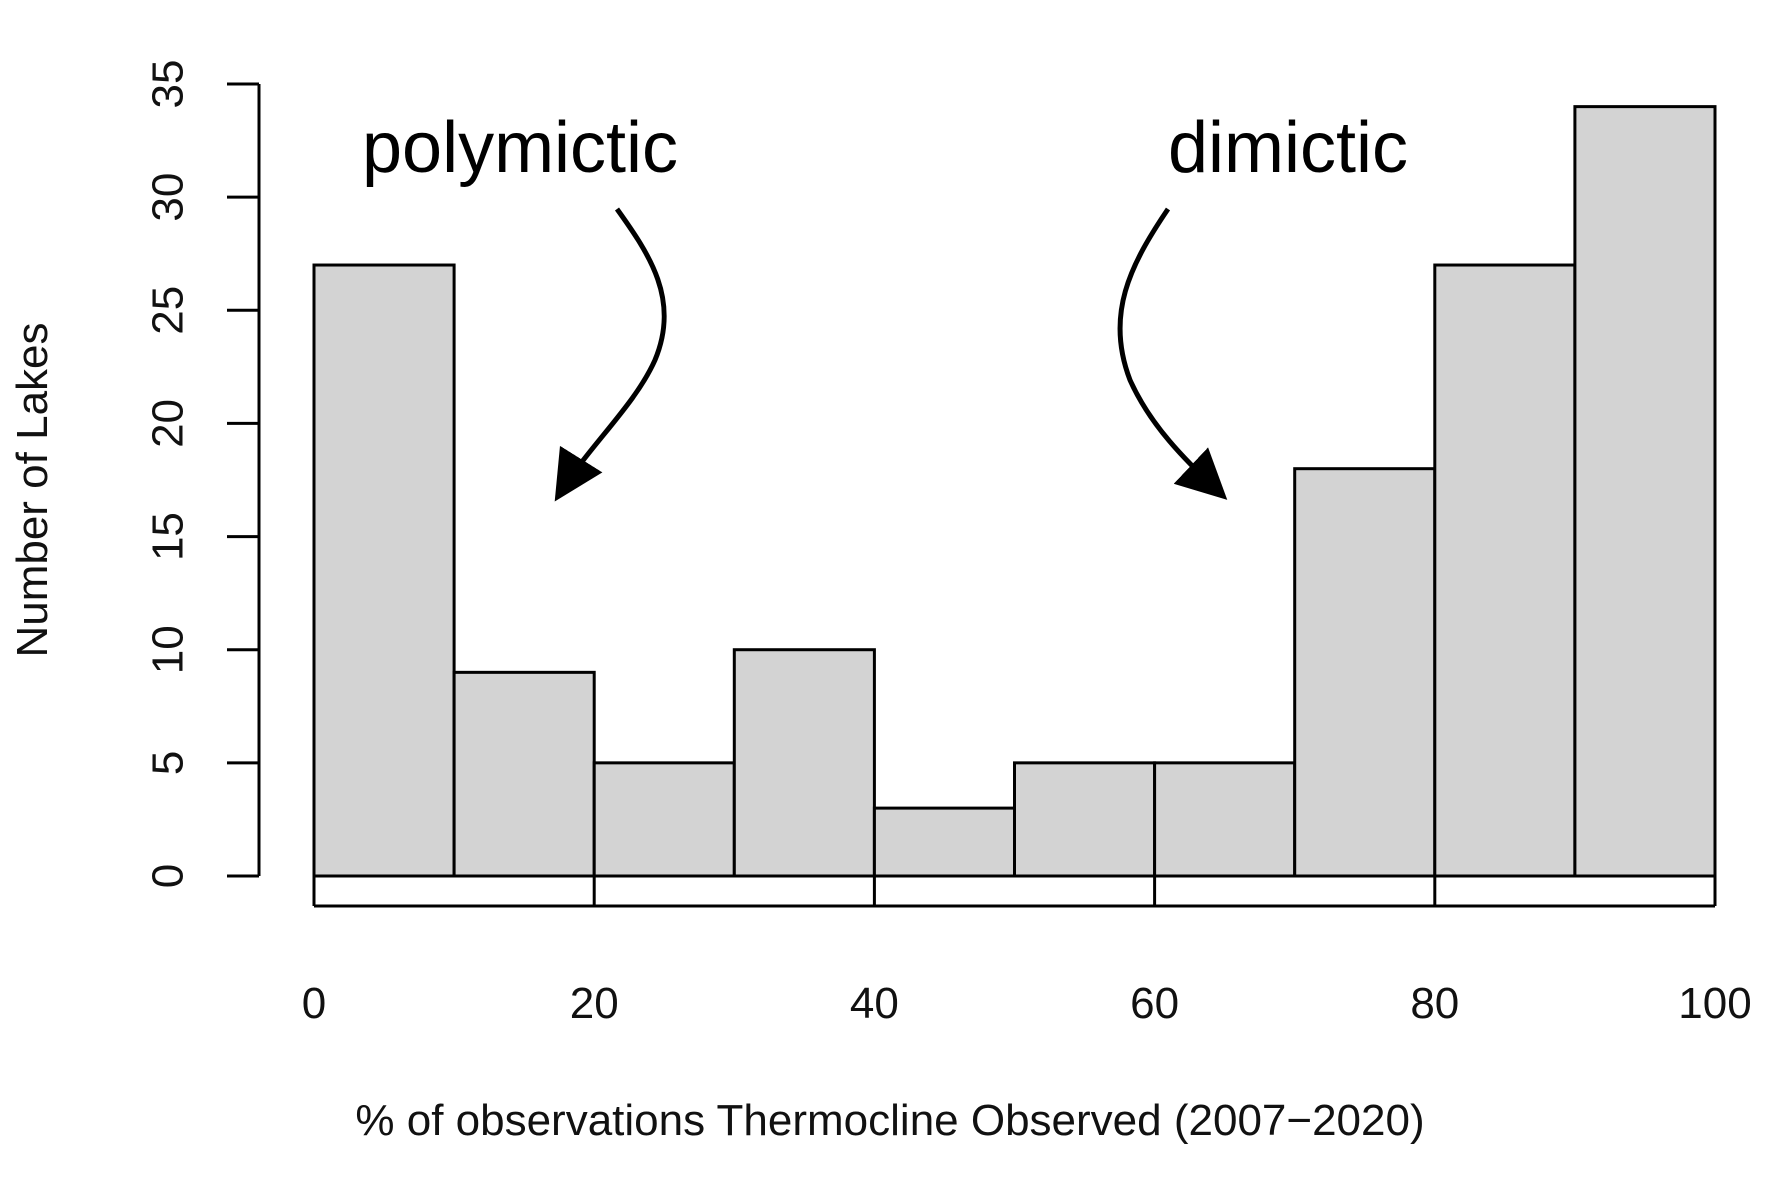 Image resolution: width=1786 pixels, height=1201 pixels. What do you see at coordinates (1172, 353) in the screenshot?
I see `annotation-arrow-dimictic` at bounding box center [1172, 353].